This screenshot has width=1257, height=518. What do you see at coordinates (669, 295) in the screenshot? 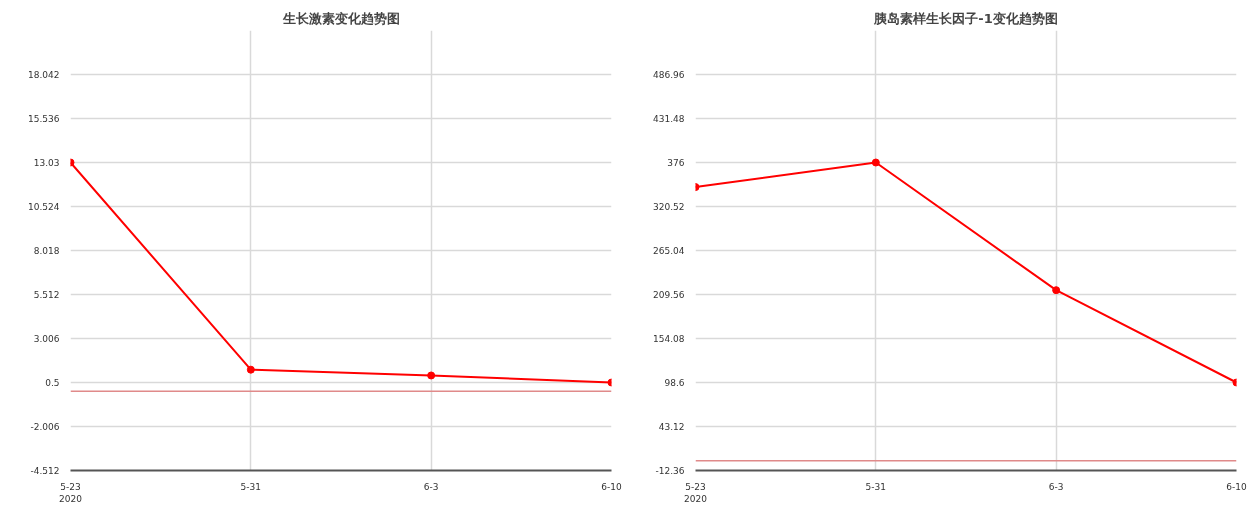
I see `y-tick-label: 209.56` at bounding box center [669, 295].